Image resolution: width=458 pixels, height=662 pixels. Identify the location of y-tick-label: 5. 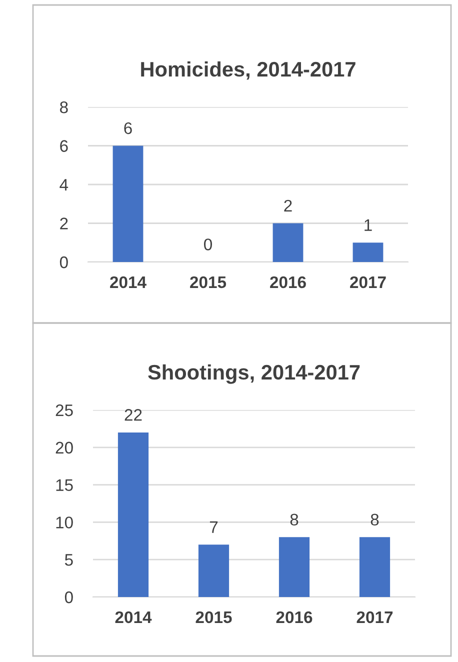
(68, 560).